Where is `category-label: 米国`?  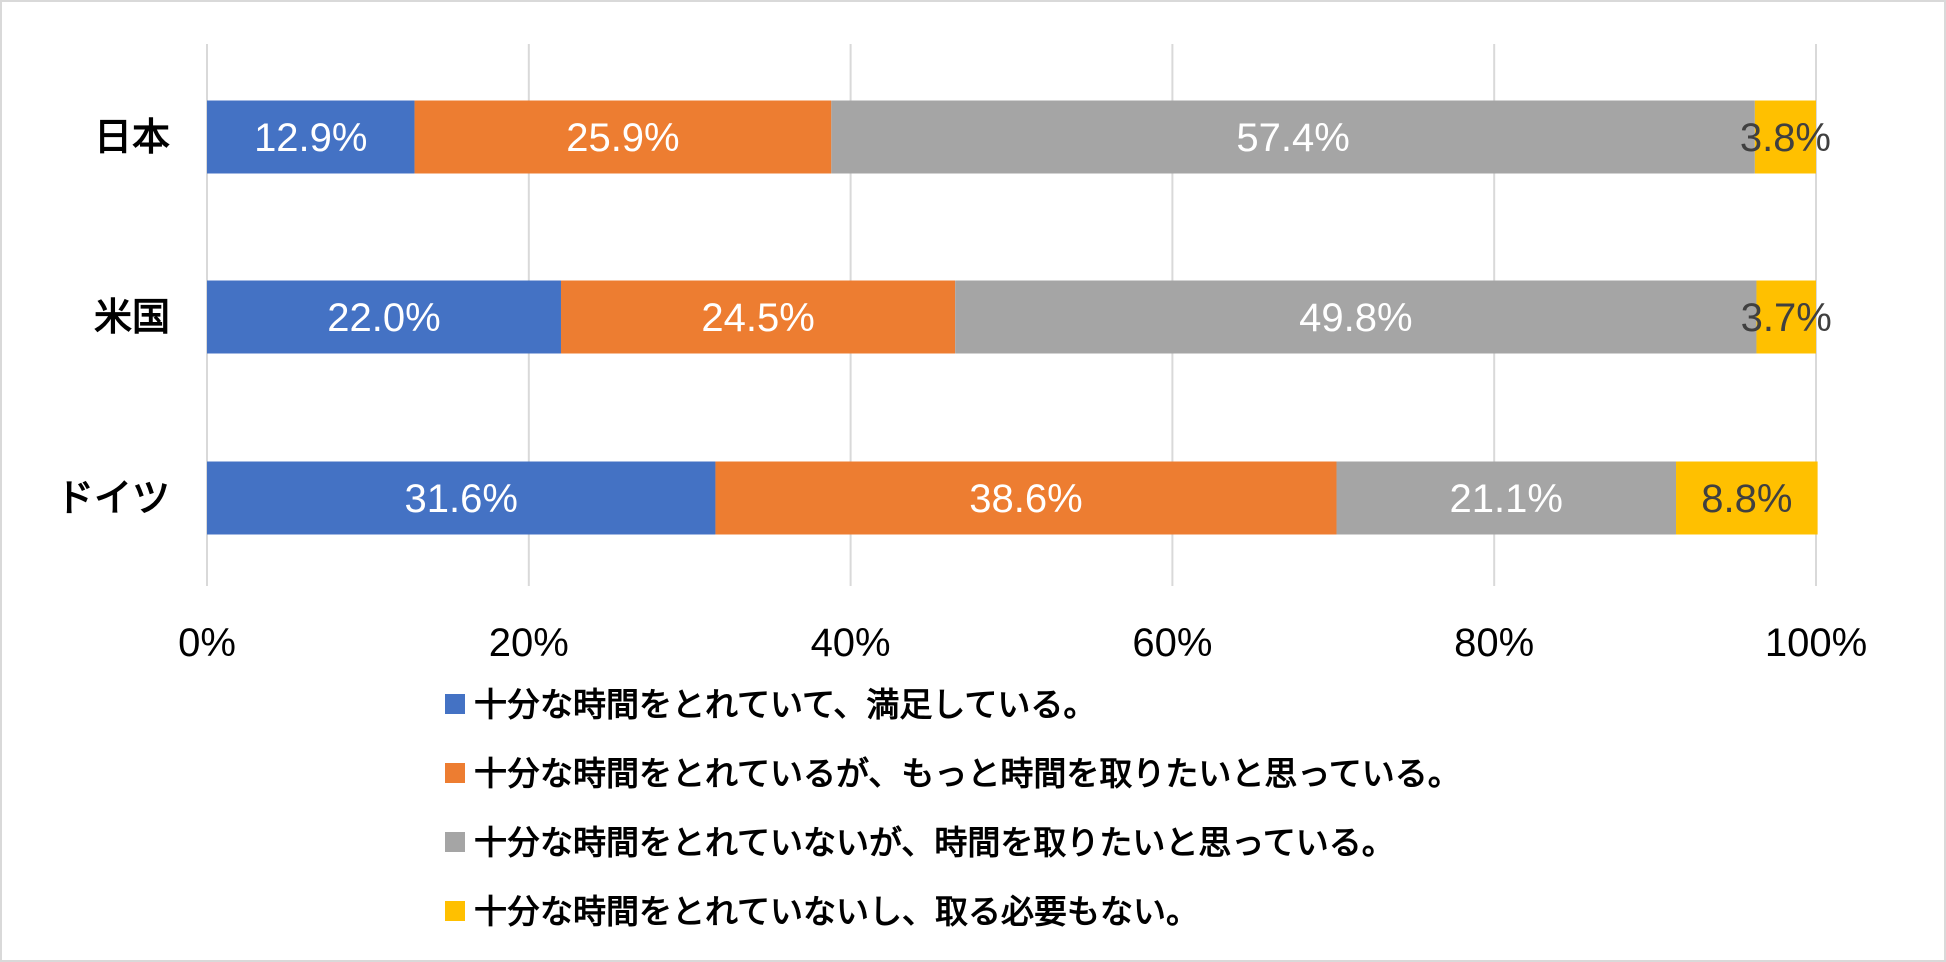
category-label: 米国 is located at coordinates (132, 317).